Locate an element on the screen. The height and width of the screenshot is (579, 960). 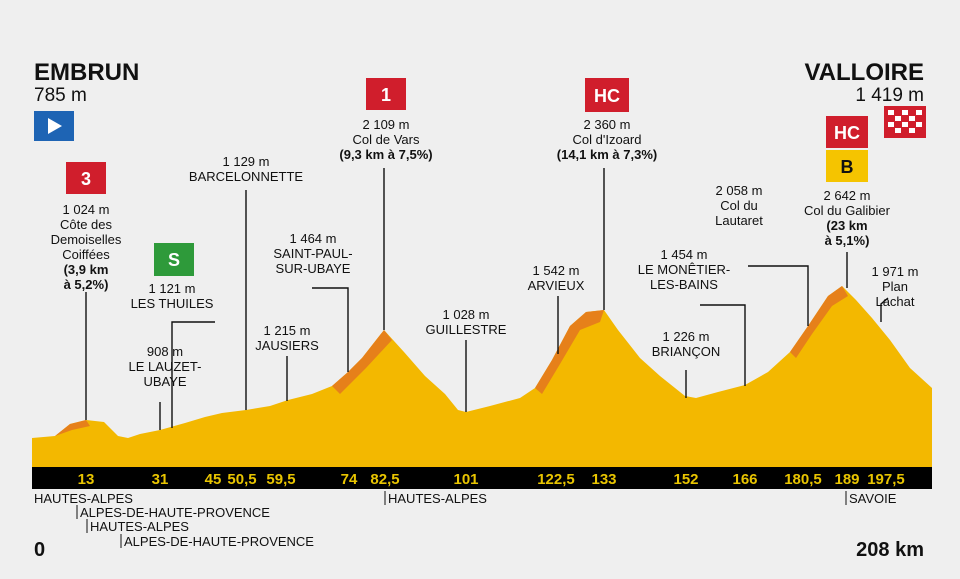
waypoint-altitude: 1 971 m is located at coordinates (895, 271).